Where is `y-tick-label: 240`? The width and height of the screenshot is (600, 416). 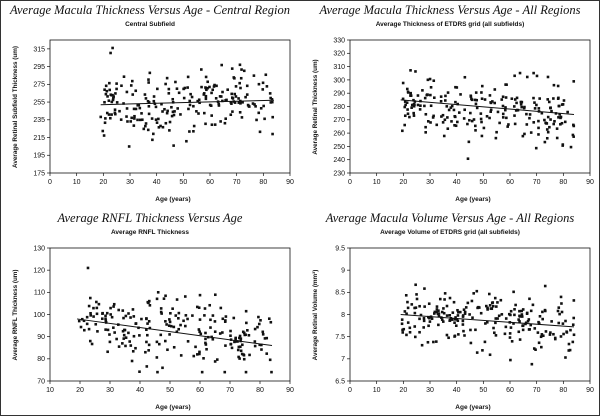 y-tick-label: 240 is located at coordinates (339, 160).